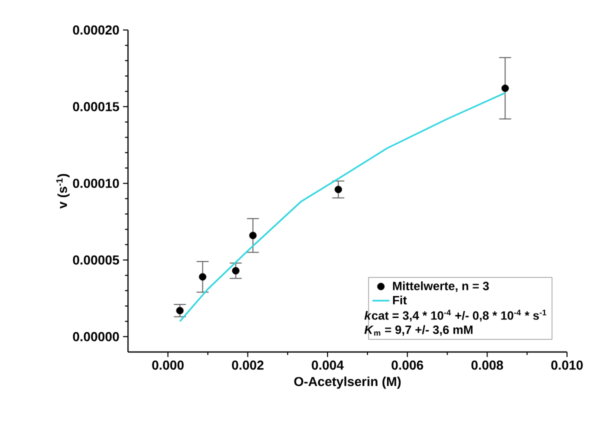 The width and height of the screenshot is (601, 423). Describe the element at coordinates (96, 107) in the screenshot. I see `y-tick-label: 0.00015` at that location.